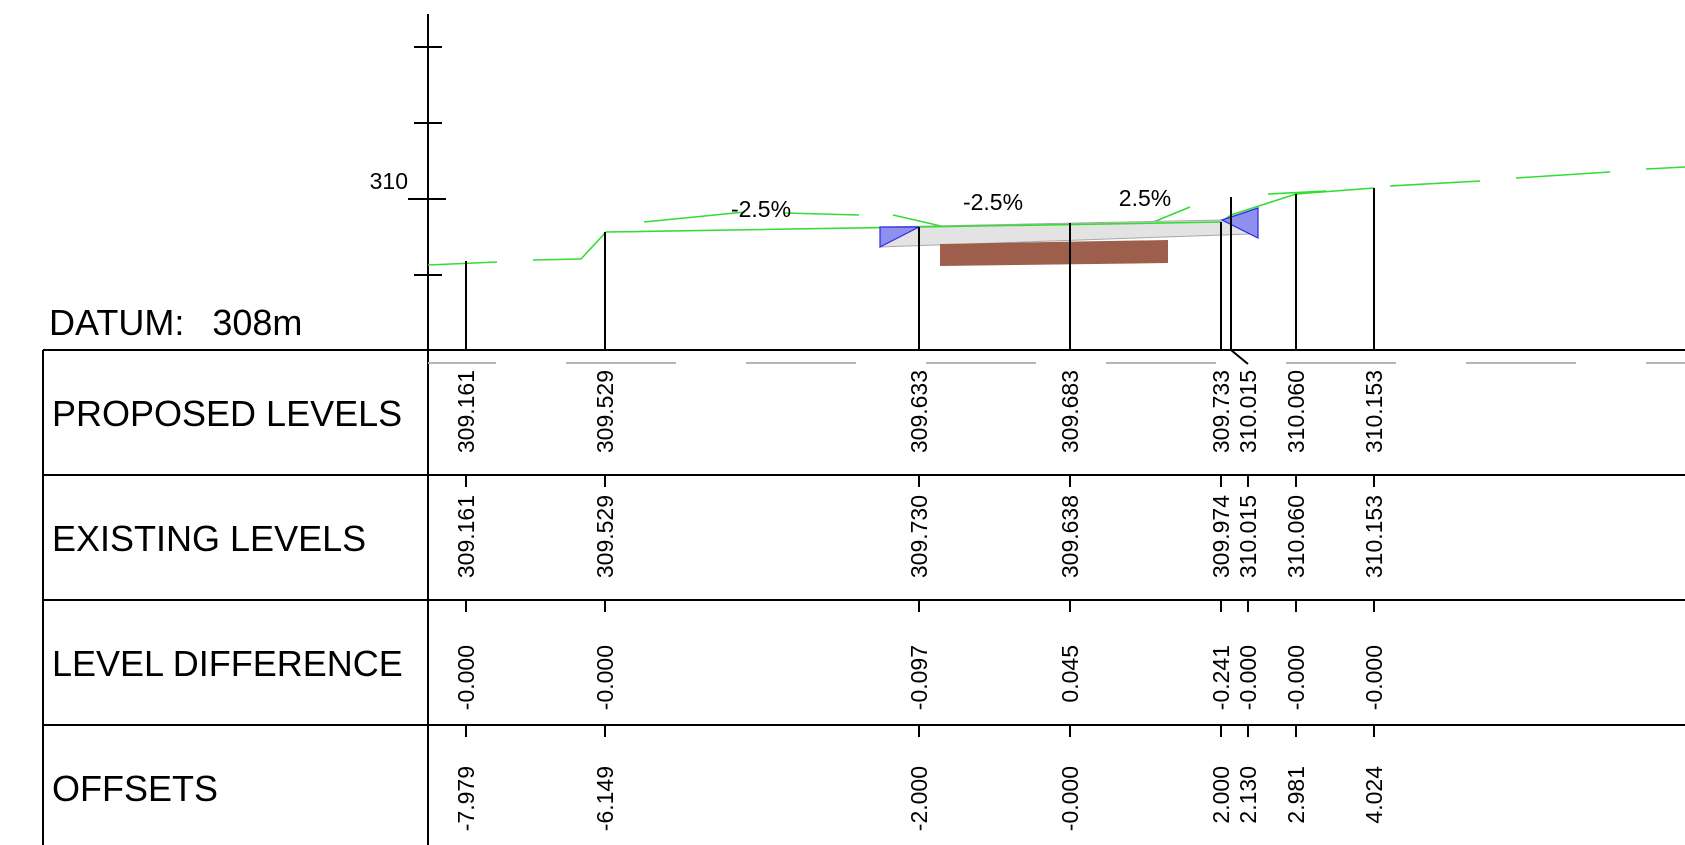  Describe the element at coordinates (227, 663) in the screenshot. I see `row-label-level-difference: LEVEL DIFFERENCE` at that location.